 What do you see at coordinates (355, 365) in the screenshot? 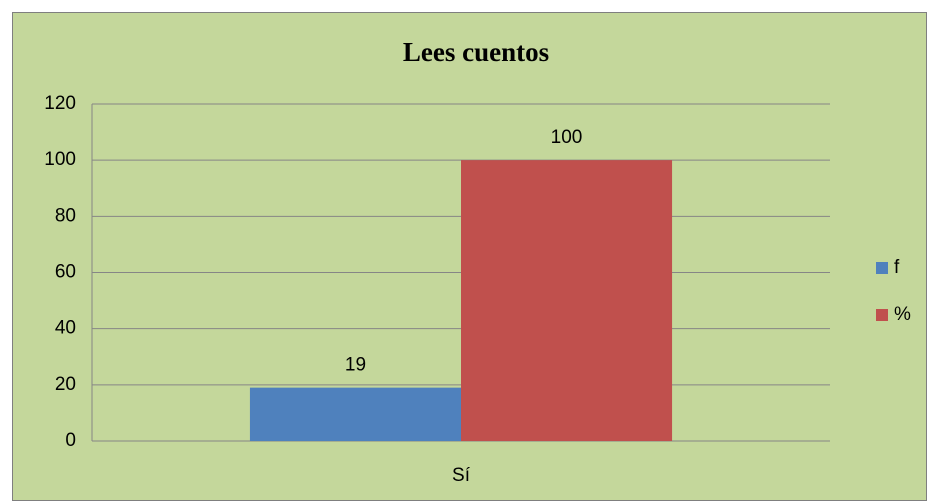
I see `data-label: 19` at bounding box center [355, 365].